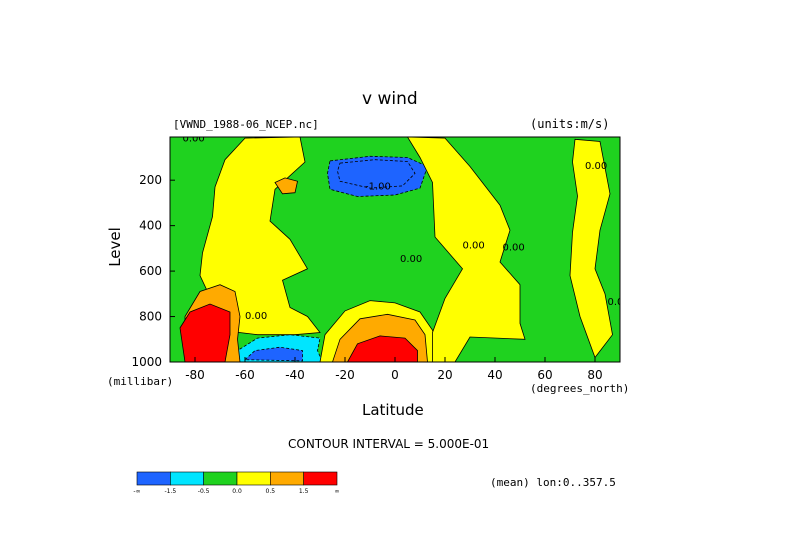  Describe the element at coordinates (390, 99) in the screenshot. I see `chart-title: v wind` at that location.